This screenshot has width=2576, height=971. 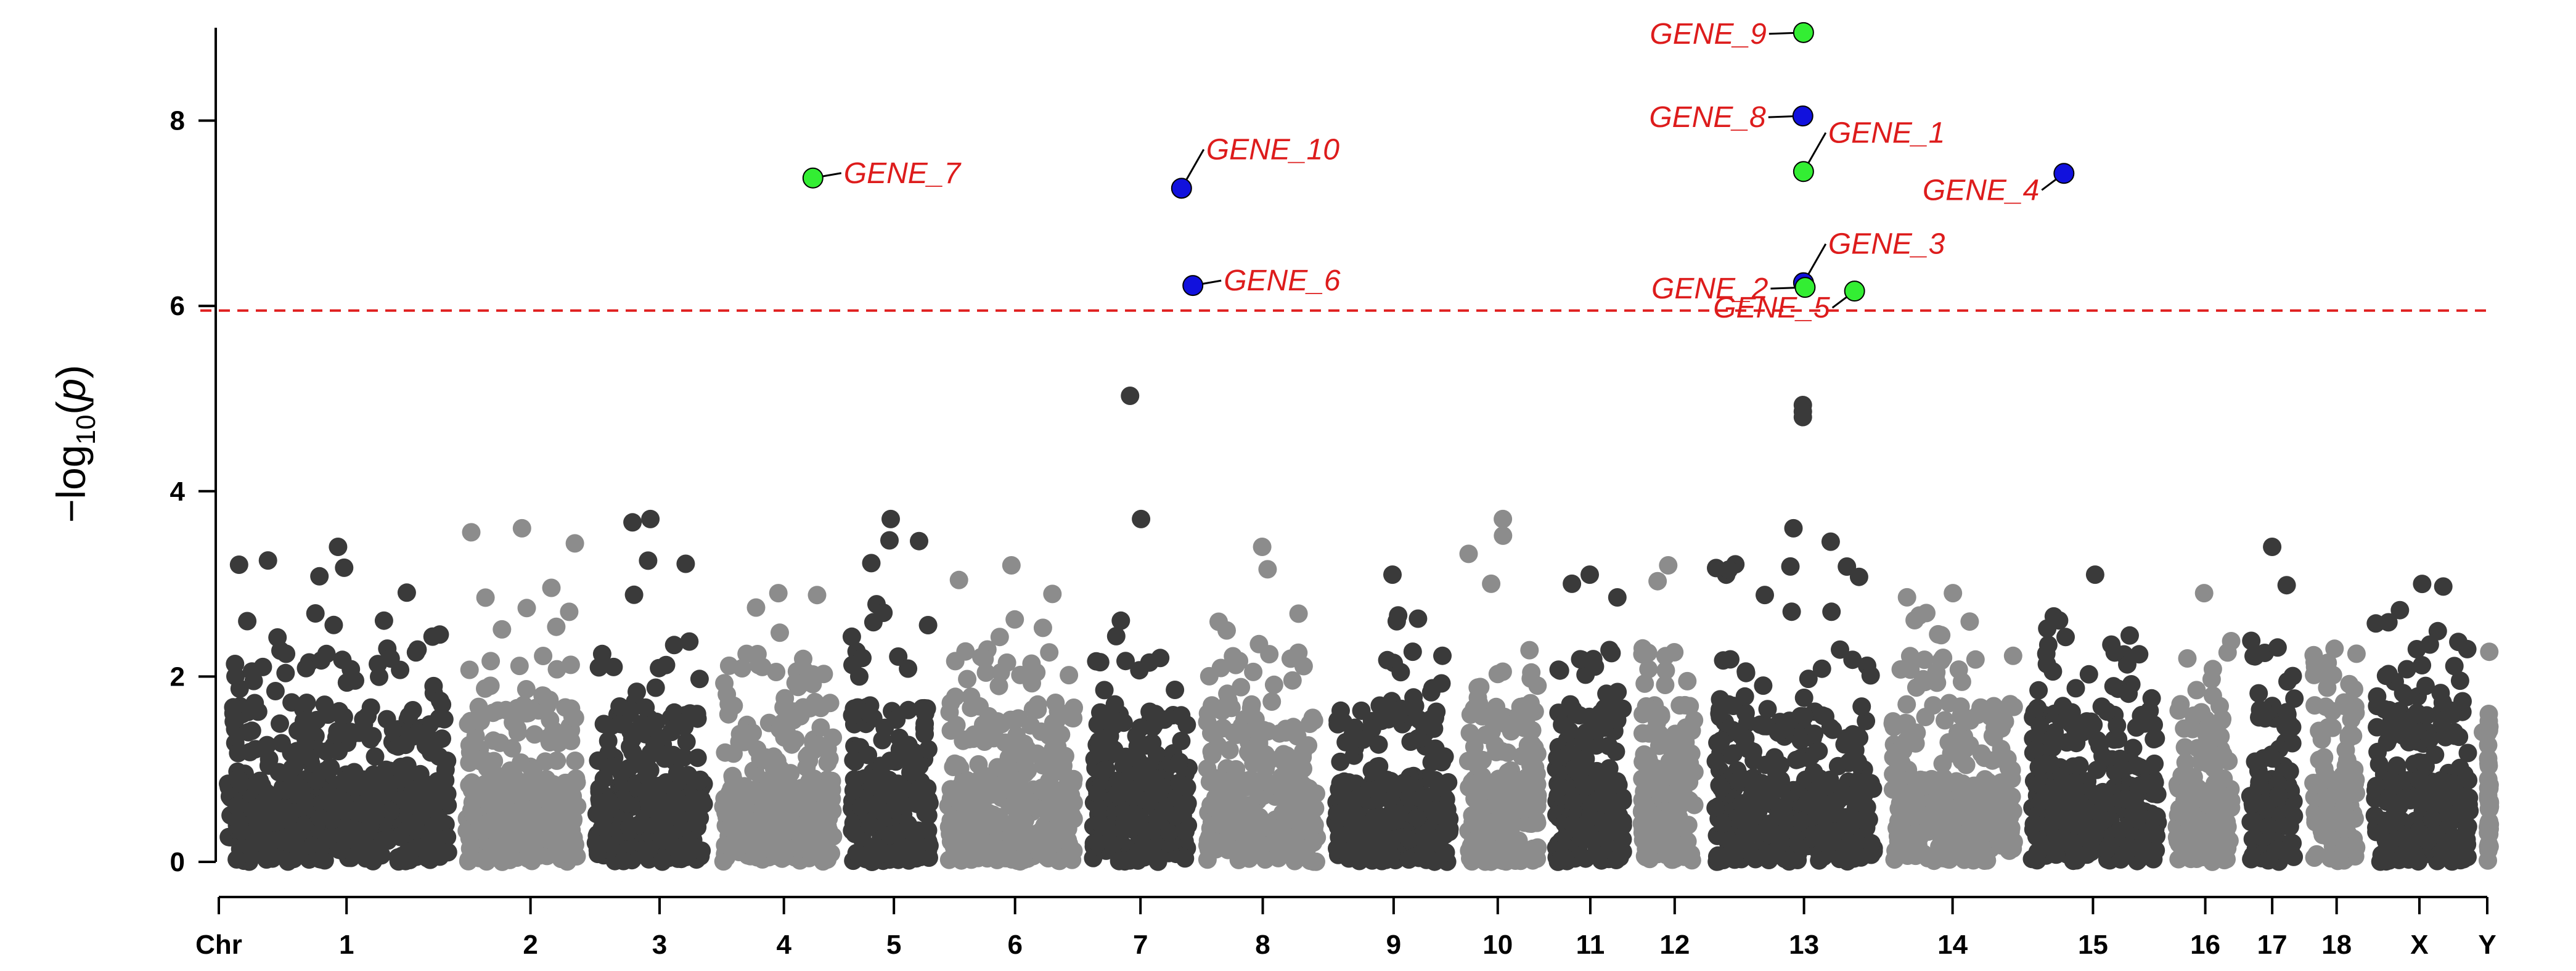 I want to click on chromosome-12-points, so click(x=1668, y=713).